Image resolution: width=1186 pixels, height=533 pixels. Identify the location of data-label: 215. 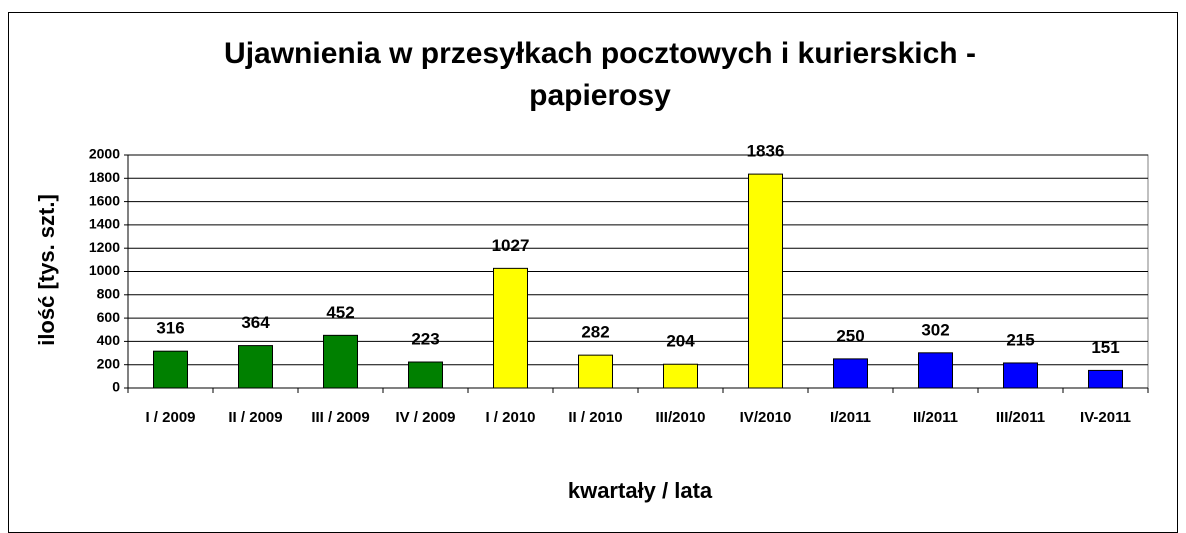
(1020, 339).